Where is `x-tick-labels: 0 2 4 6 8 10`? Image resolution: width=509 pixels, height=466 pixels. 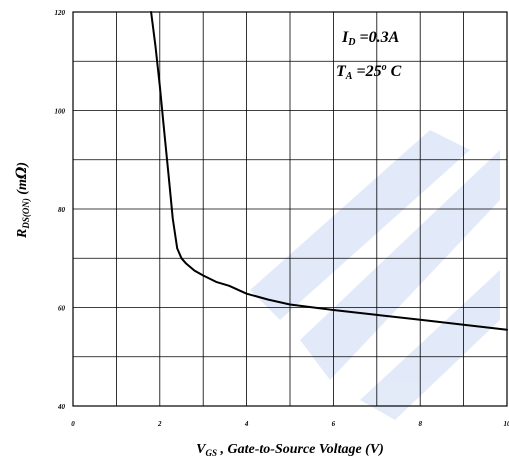
x-tick-labels: 0 2 4 6 8 10 is located at coordinates (290, 424).